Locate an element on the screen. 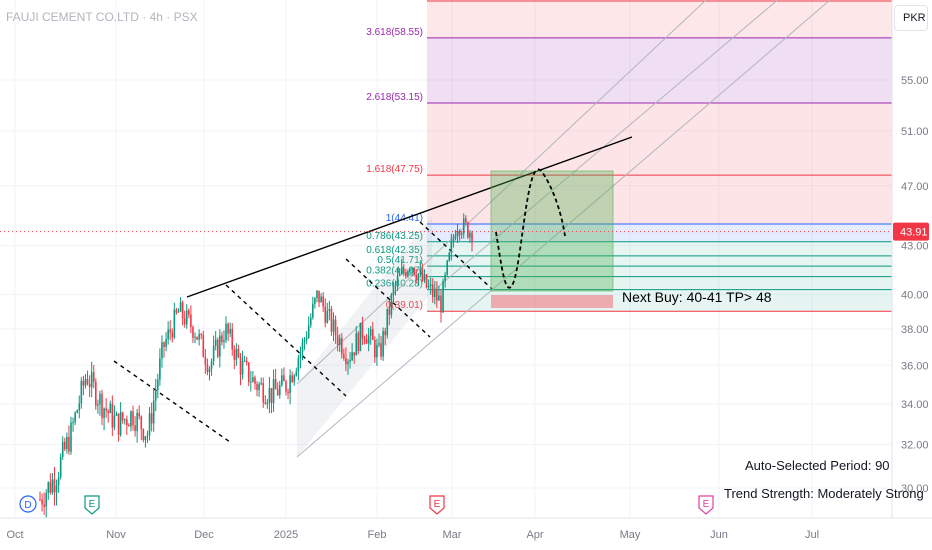  time-axis-tick: Jun is located at coordinates (719, 535).